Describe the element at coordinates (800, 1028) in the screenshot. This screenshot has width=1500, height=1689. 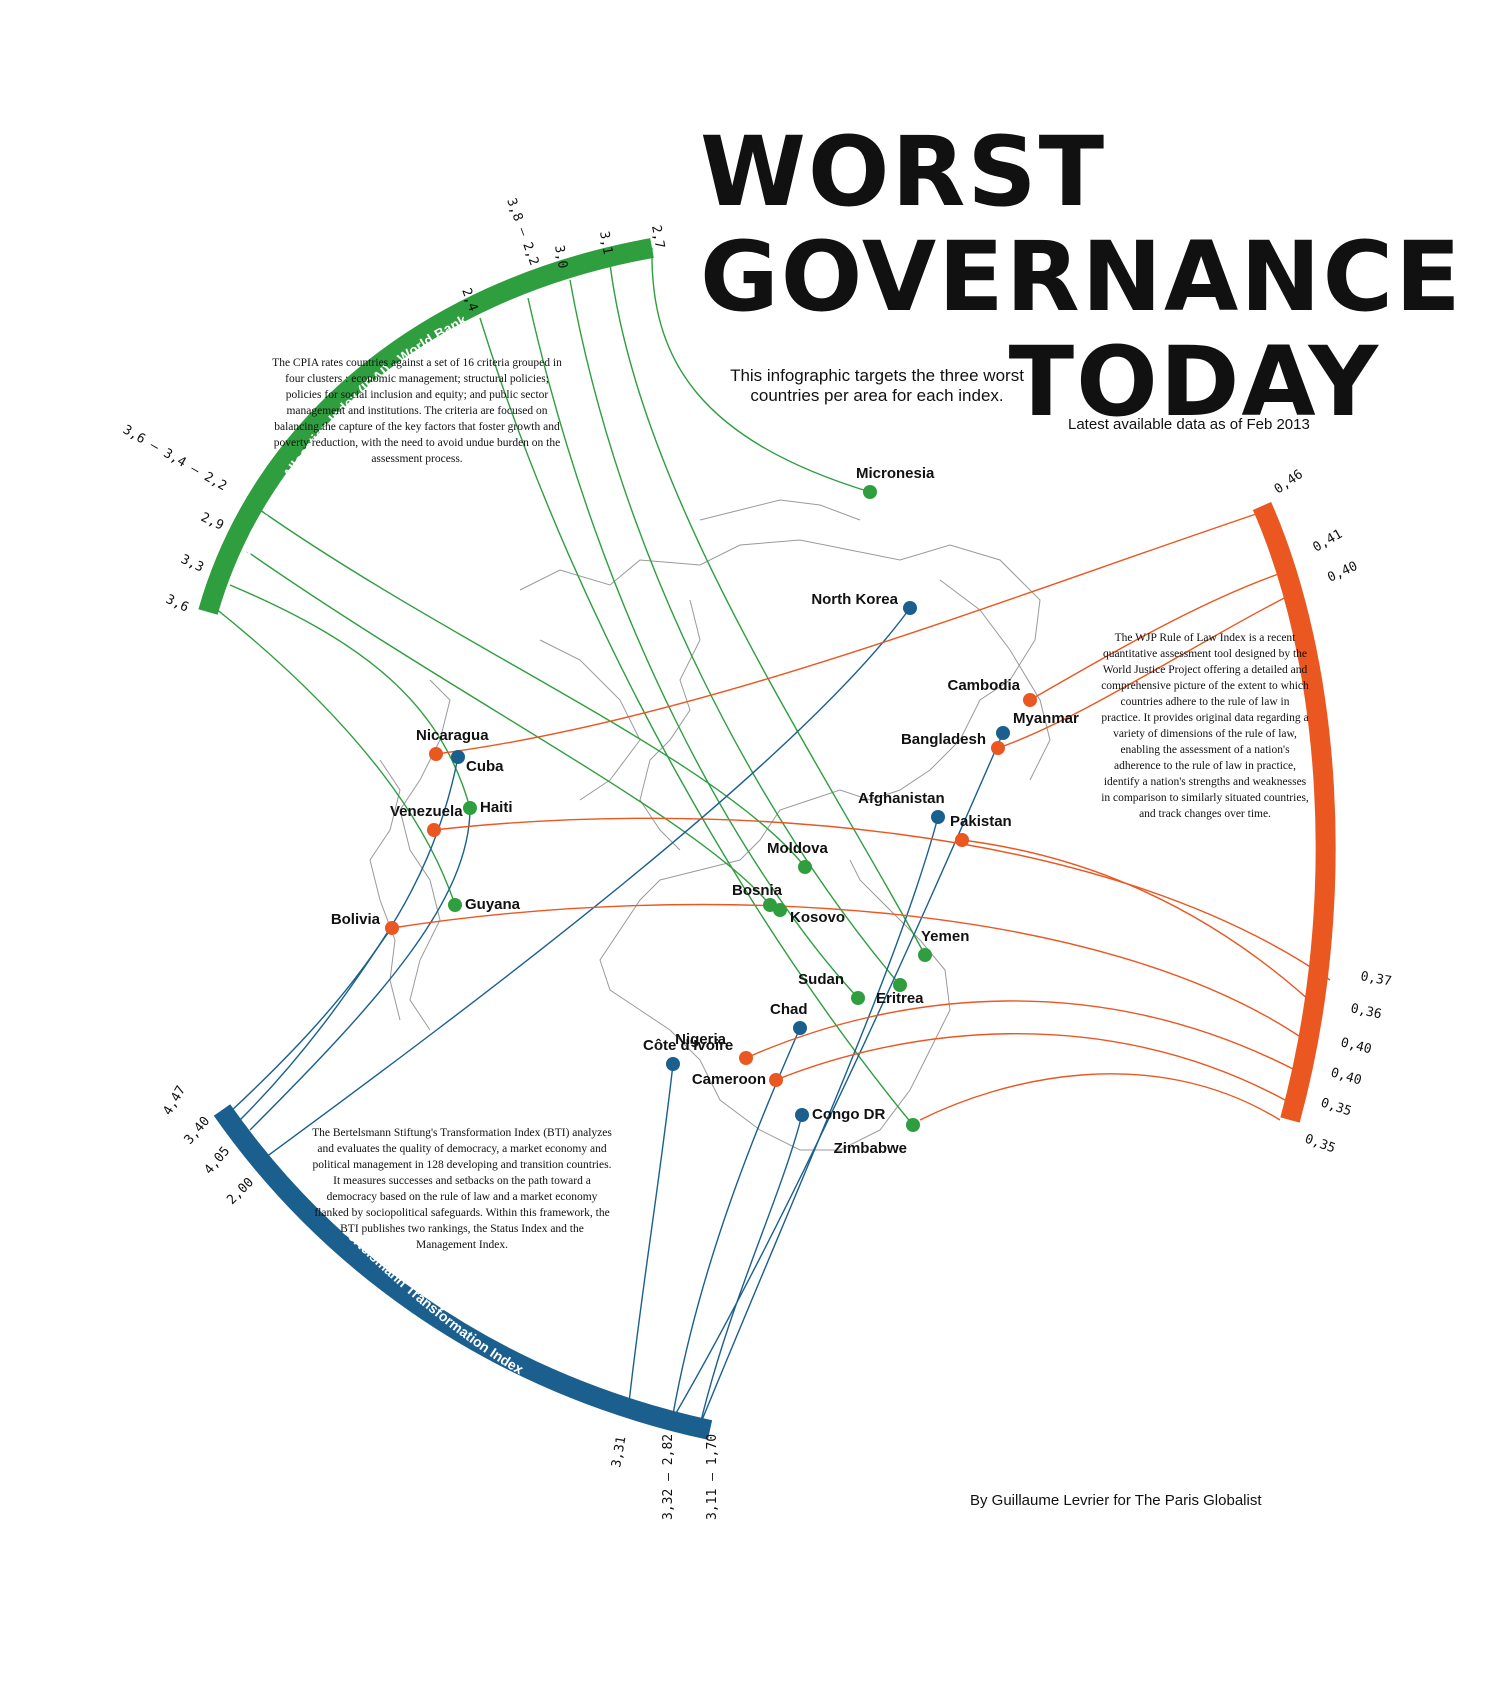
I see `country-dot-chad` at that location.